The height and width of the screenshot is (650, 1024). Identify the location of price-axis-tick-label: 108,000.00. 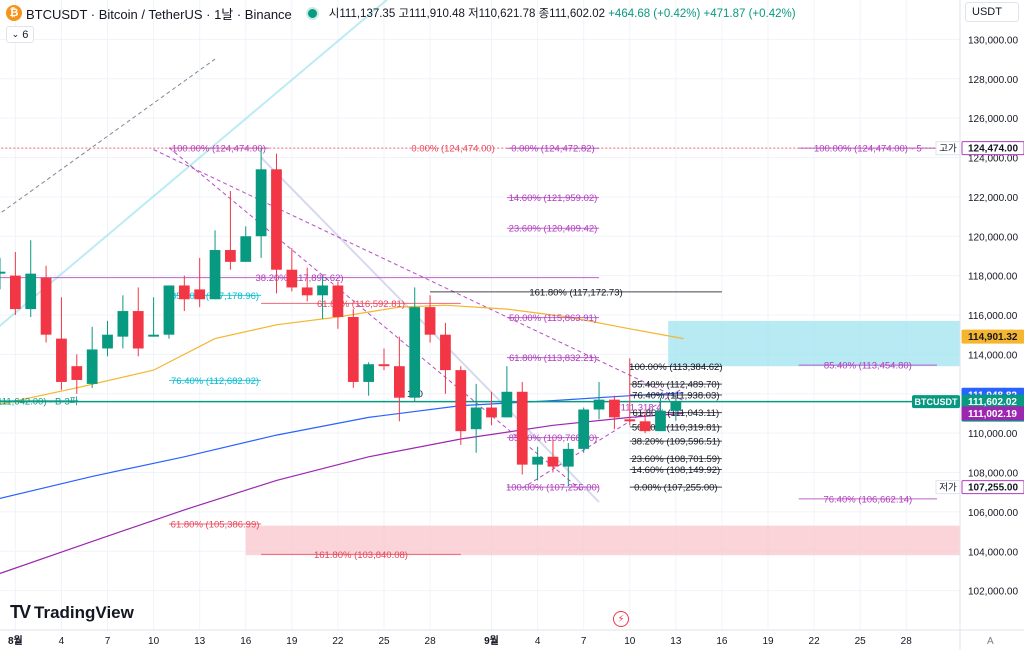
(993, 474).